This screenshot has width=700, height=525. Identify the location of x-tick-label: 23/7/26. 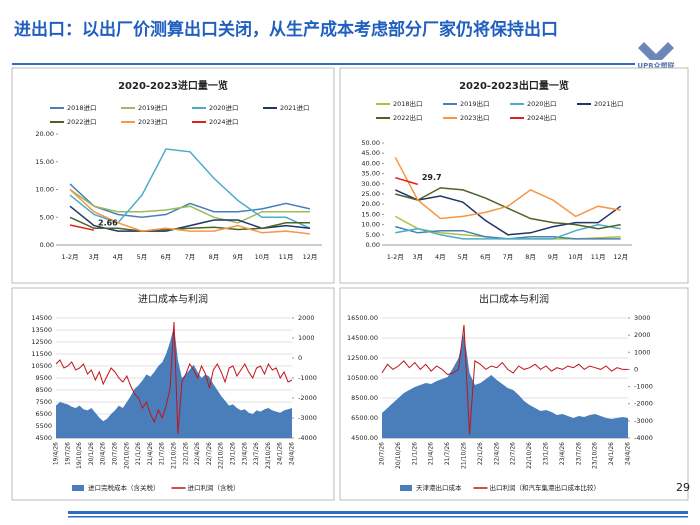
(578, 453).